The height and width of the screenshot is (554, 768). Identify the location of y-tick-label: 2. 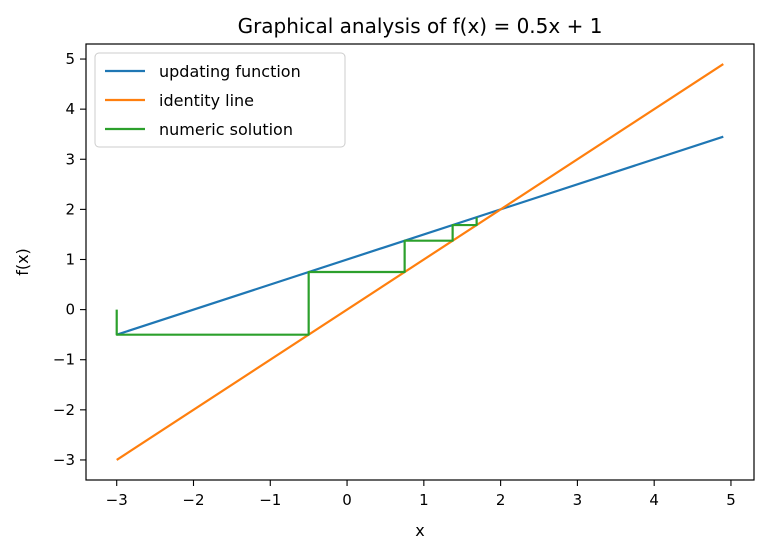
(70, 209).